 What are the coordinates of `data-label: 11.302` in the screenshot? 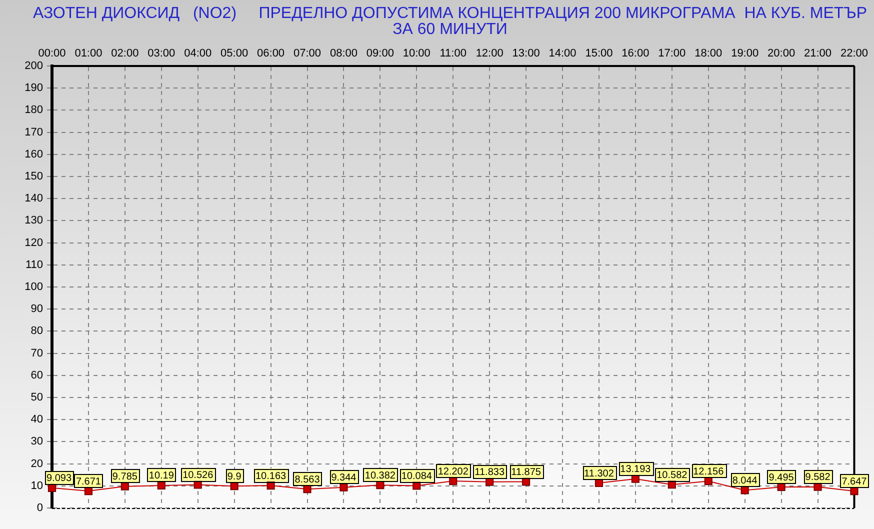 It's located at (599, 474).